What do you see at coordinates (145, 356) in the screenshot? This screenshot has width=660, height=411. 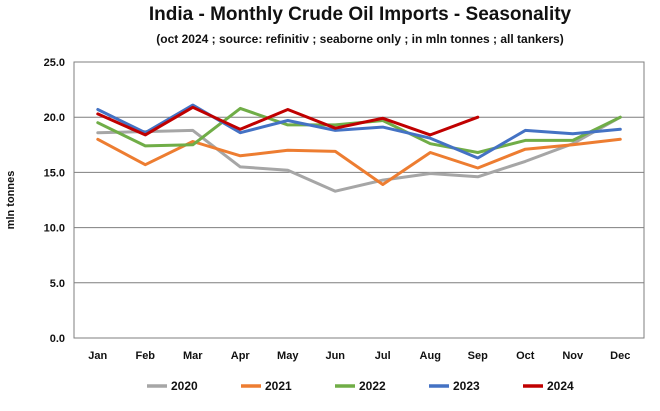 I see `x-tick-label: Feb` at bounding box center [145, 356].